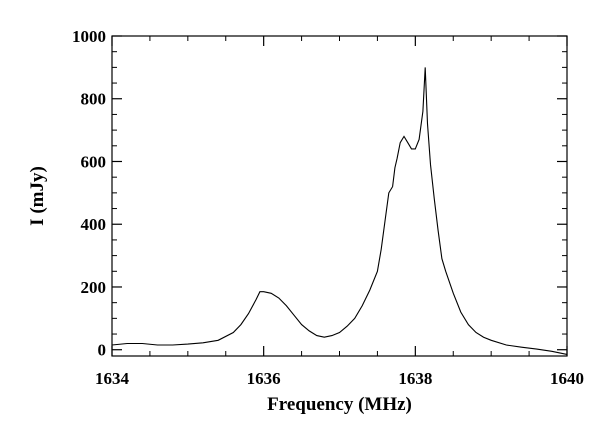 This screenshot has width=600, height=429. I want to click on x-tick-label: 1638, so click(415, 378).